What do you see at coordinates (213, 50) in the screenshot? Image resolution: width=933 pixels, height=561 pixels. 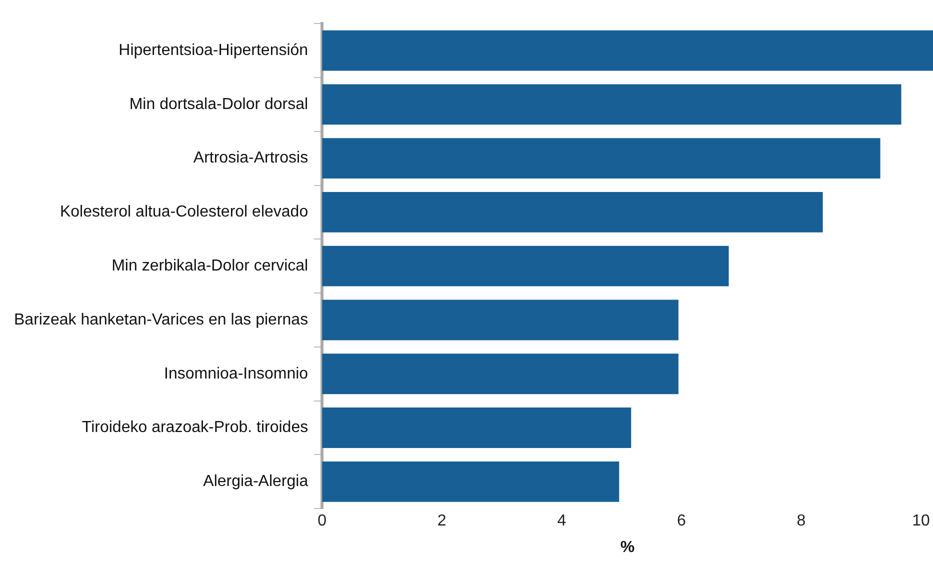 I see `y-tick-label: Hipertentsioa-Hipertensión` at bounding box center [213, 50].